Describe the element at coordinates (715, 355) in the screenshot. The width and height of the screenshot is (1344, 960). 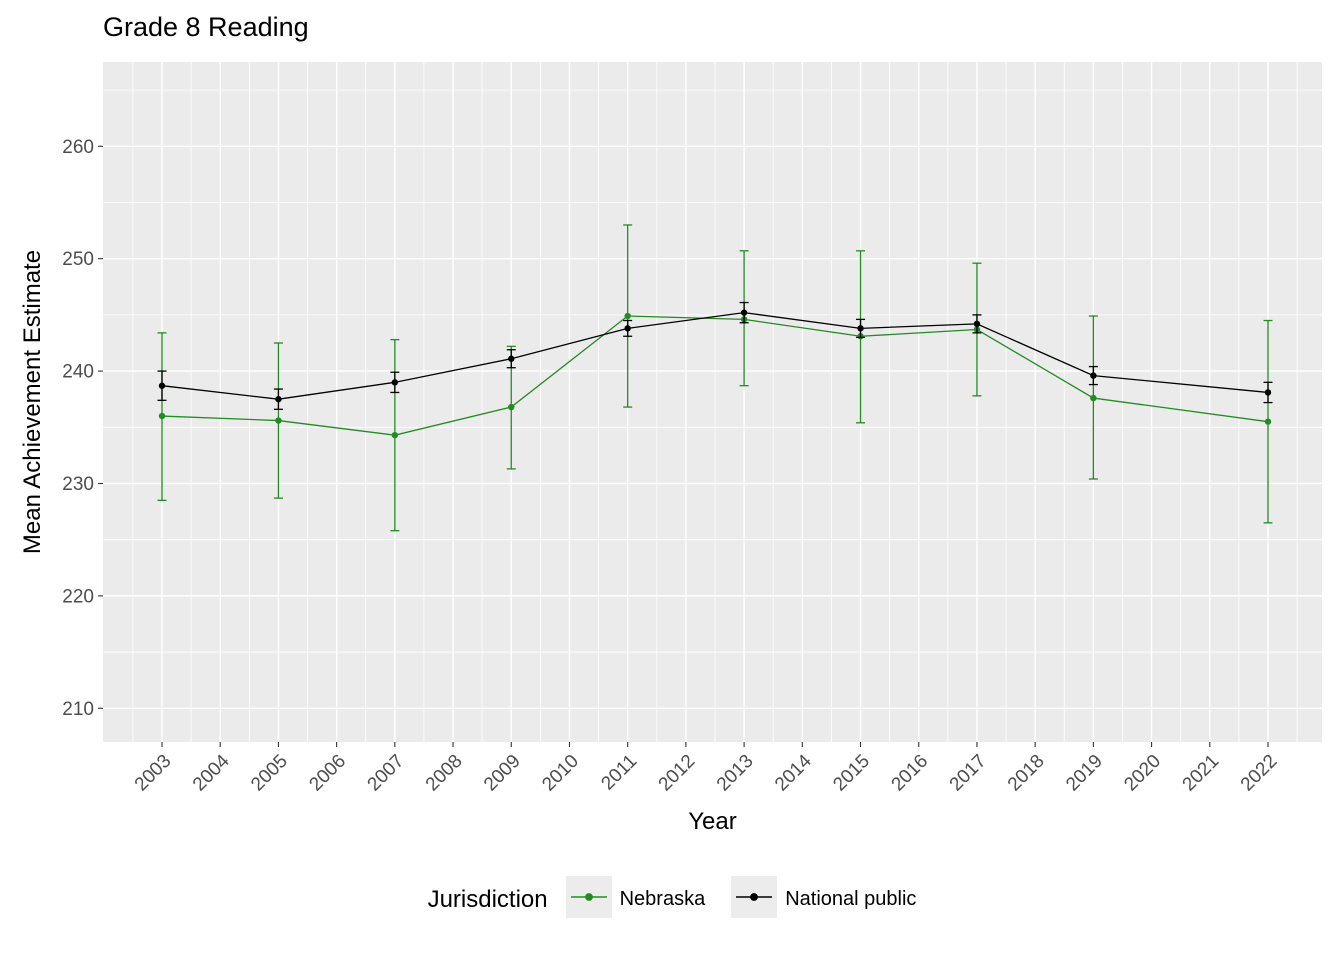
I see `series-national-public` at that location.